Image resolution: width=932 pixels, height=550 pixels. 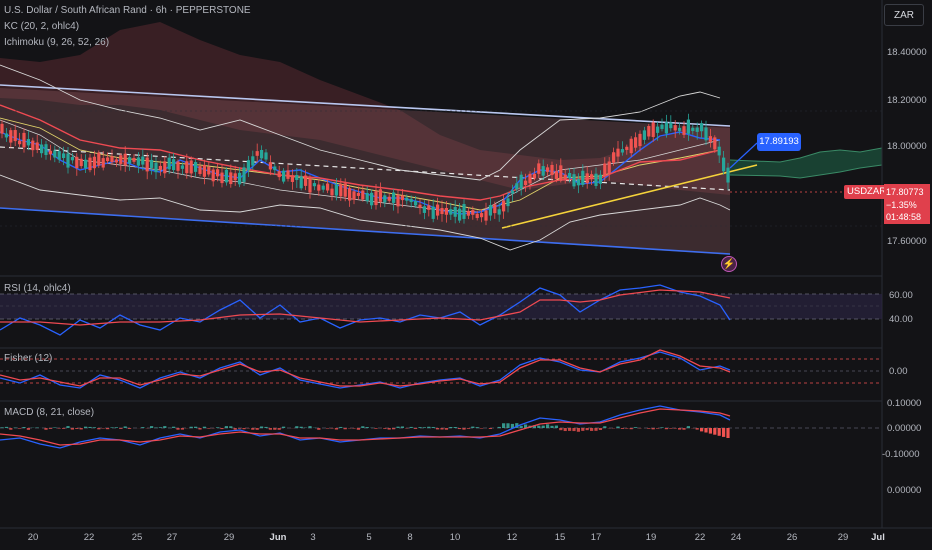 I want to click on time-axis-label: 10, so click(x=455, y=537).